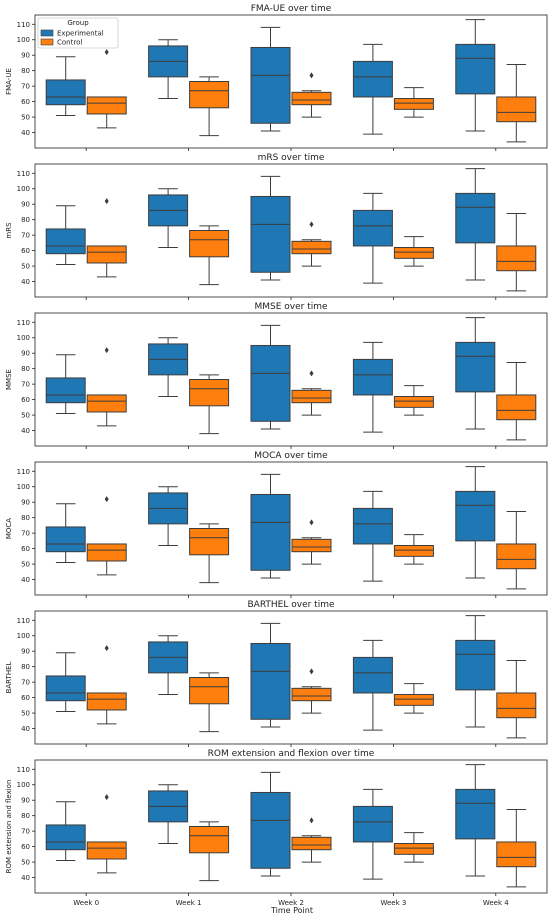 The height and width of the screenshot is (917, 550). What do you see at coordinates (78, 23) in the screenshot?
I see `legend-title: Group` at bounding box center [78, 23].